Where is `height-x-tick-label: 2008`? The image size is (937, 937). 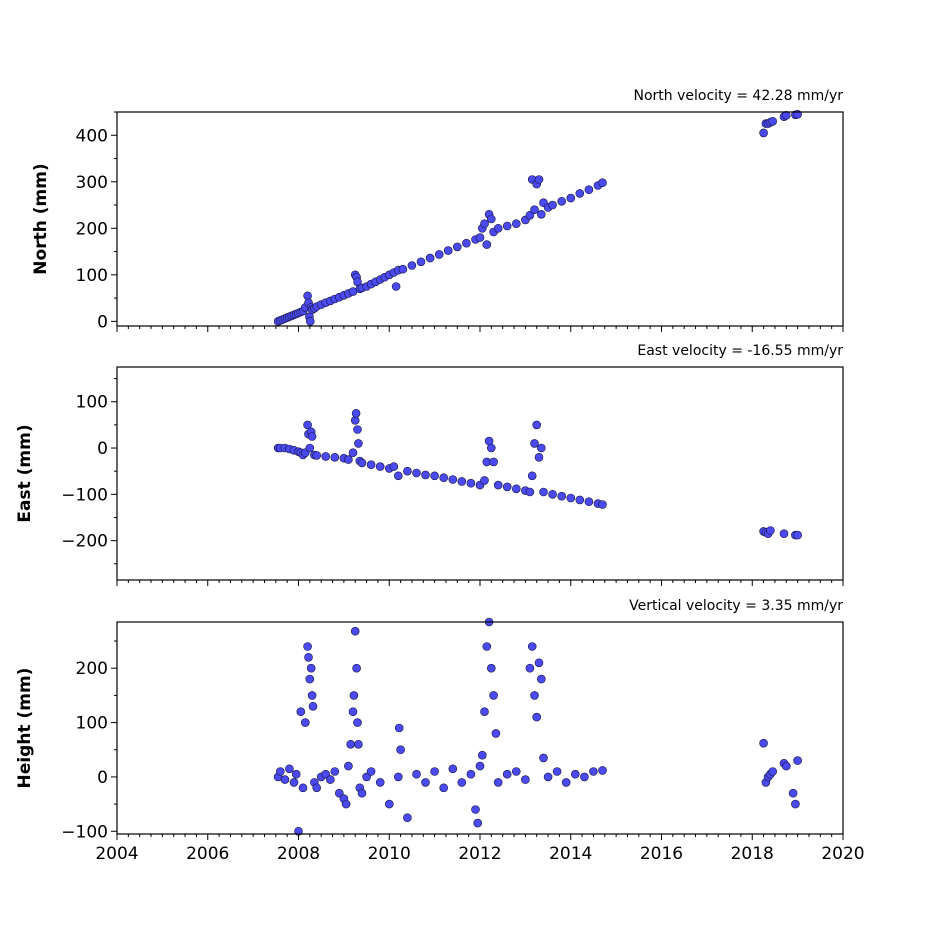
height-x-tick-label: 2008 is located at coordinates (298, 854).